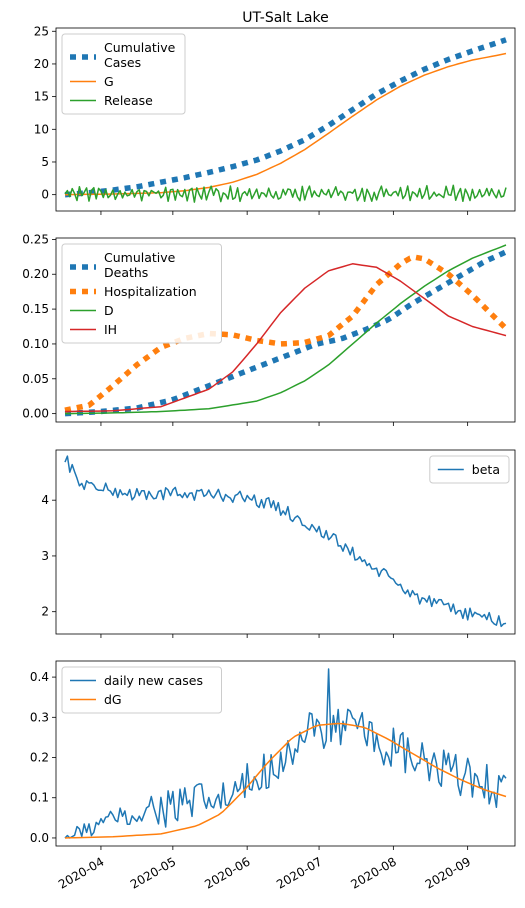 This screenshot has height=908, width=525. Describe the element at coordinates (35, 414) in the screenshot. I see `y-tick-label: 0.00` at that location.